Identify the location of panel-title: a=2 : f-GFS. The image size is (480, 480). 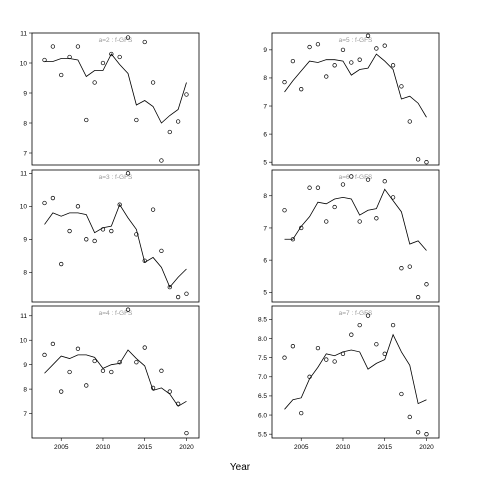
(116, 40).